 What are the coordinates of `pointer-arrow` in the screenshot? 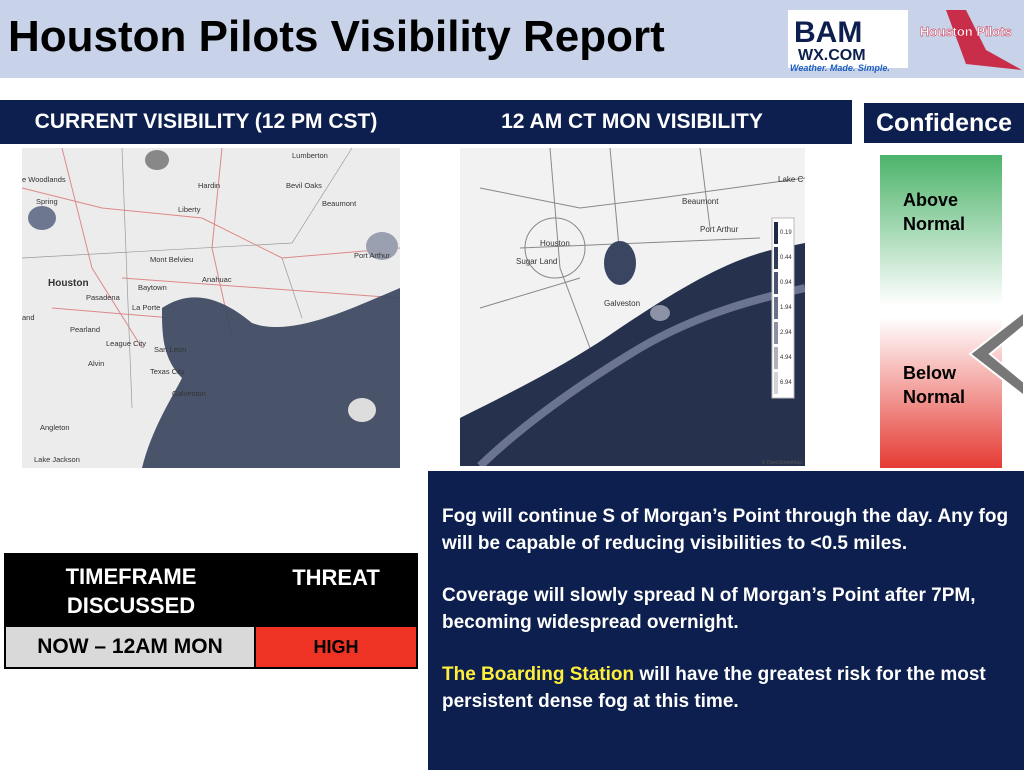 It's located at (996, 354).